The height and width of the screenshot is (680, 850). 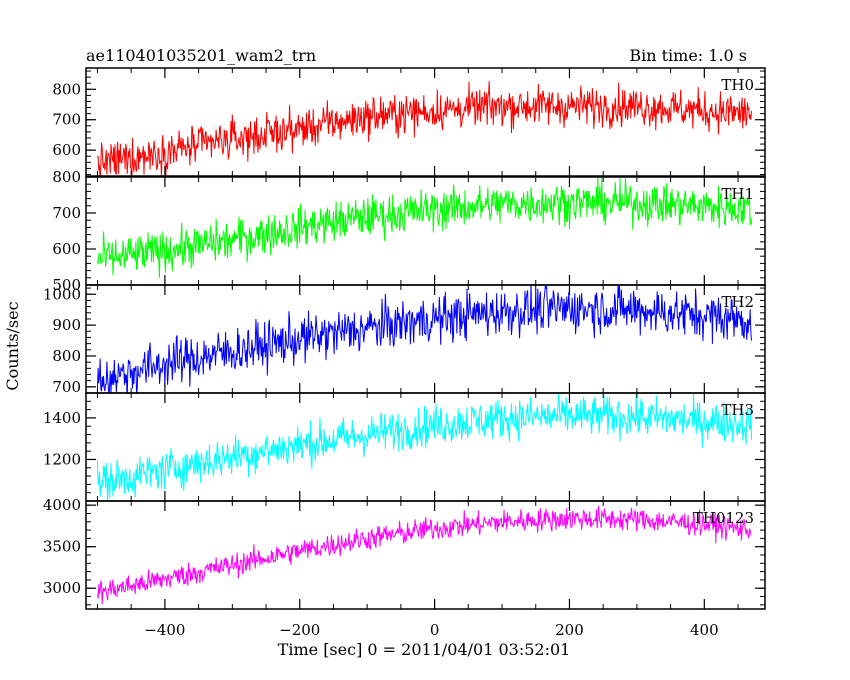 What do you see at coordinates (62, 459) in the screenshot?
I see `y-tick-label: 1200` at bounding box center [62, 459].